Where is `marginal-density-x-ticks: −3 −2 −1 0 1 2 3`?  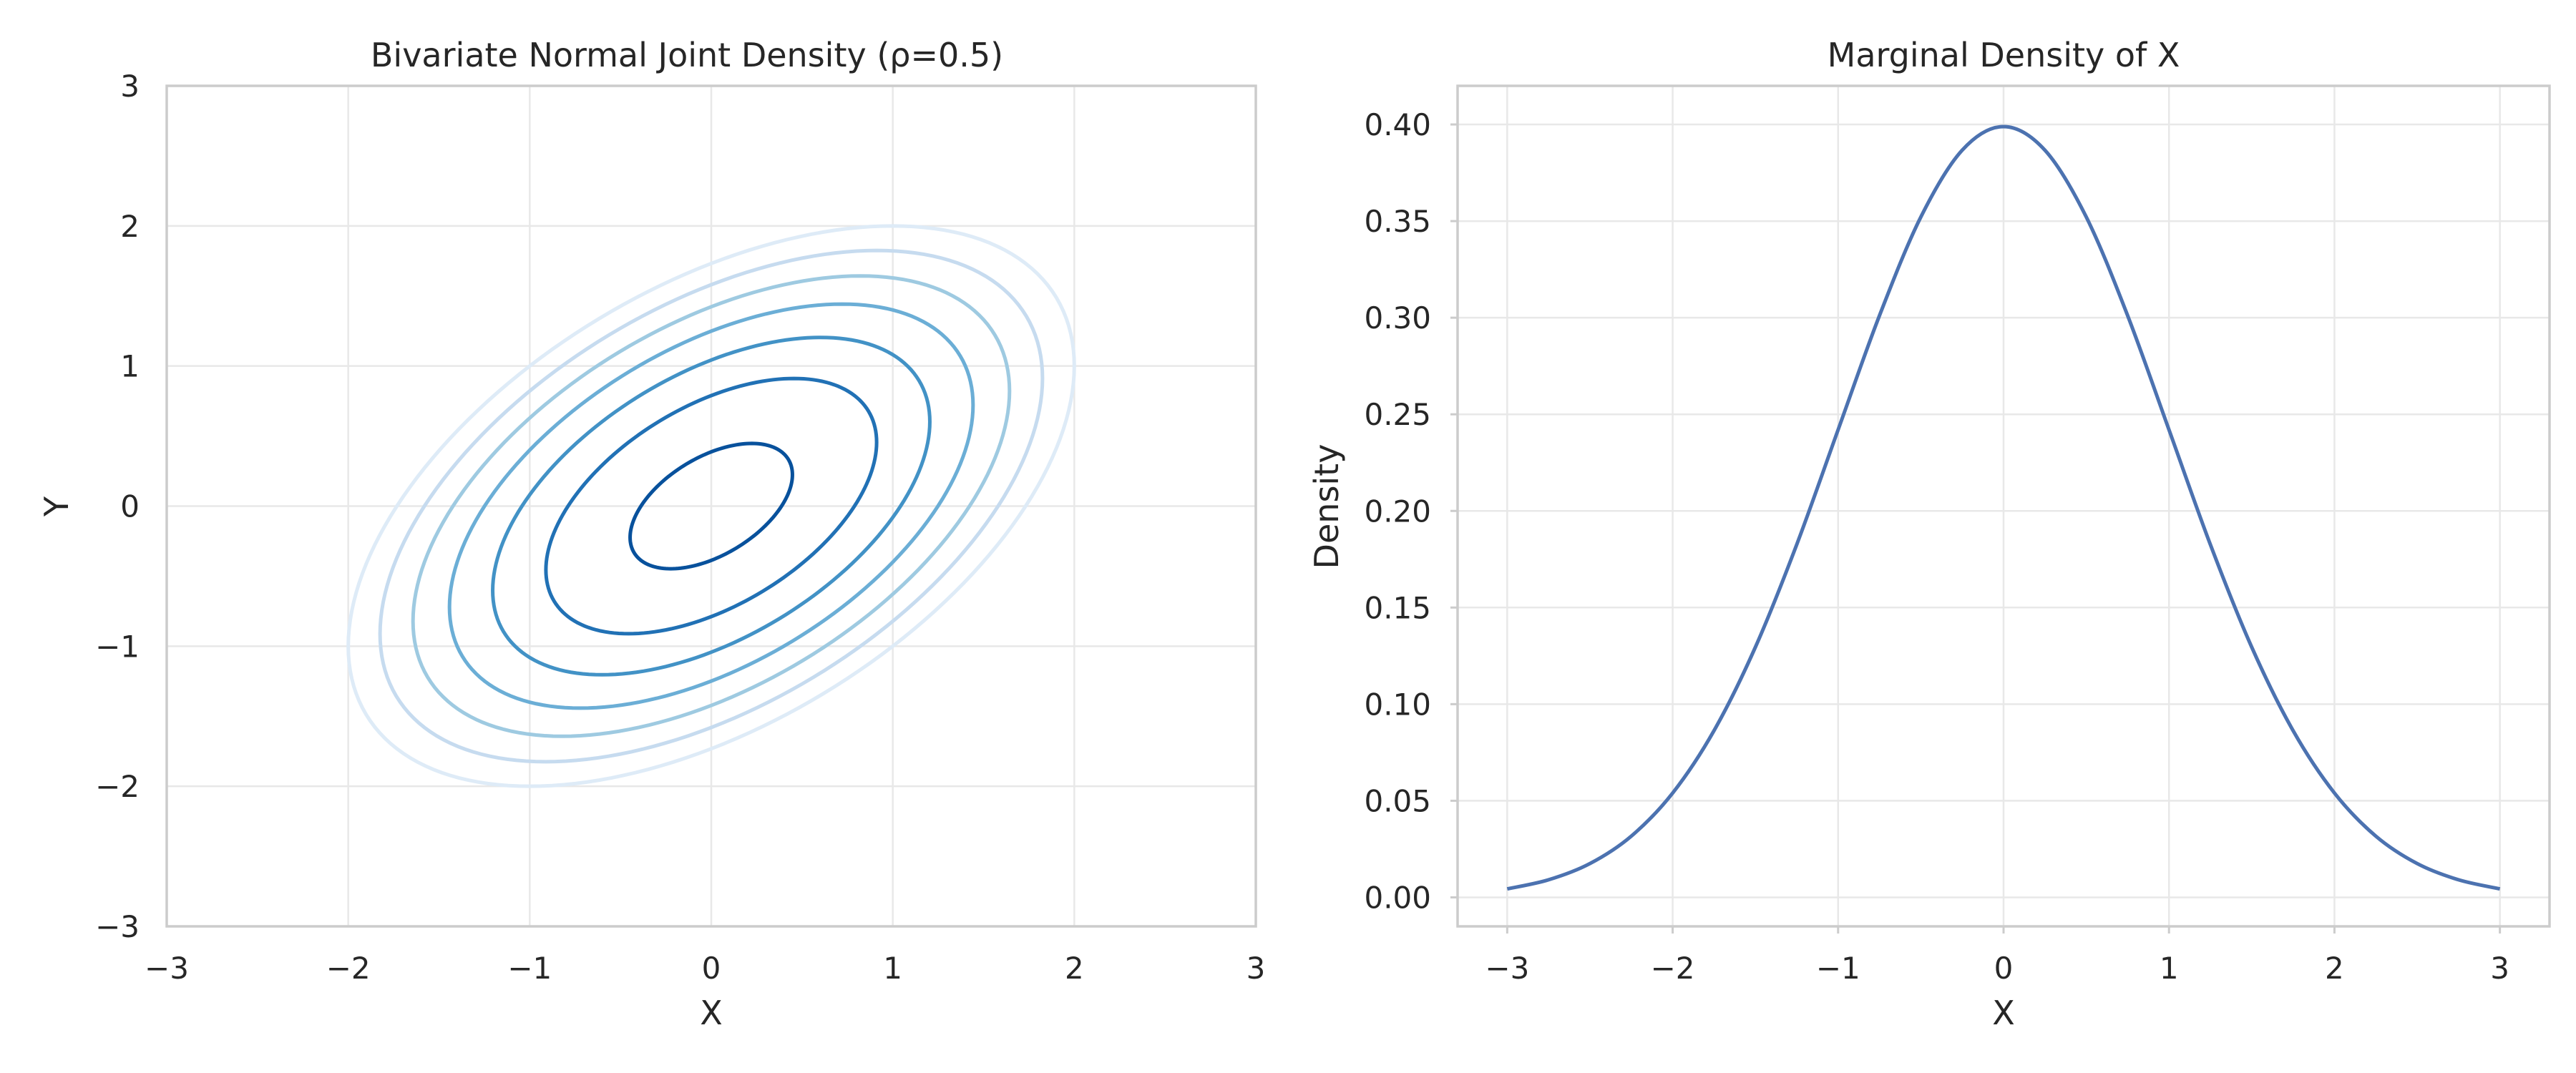 marginal-density-x-ticks: −3 −2 −1 0 1 2 3 is located at coordinates (1997, 956).